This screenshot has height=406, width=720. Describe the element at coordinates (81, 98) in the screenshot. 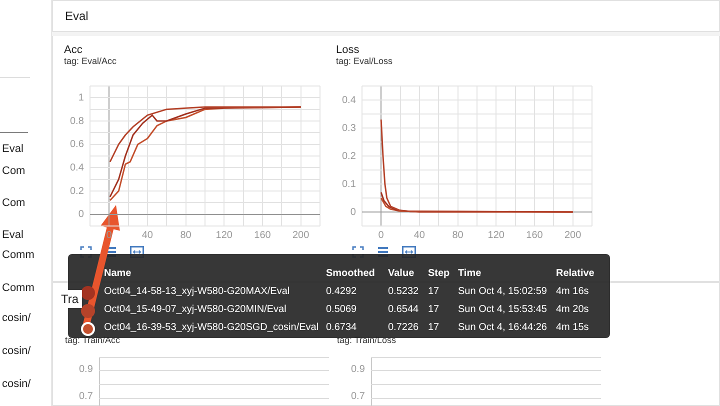

I see `y-tick-label: 1` at that location.